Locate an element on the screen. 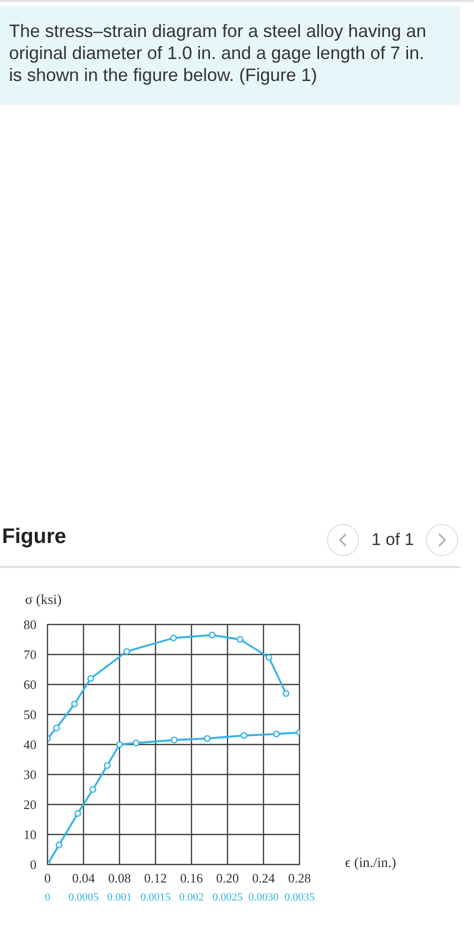 This screenshot has height=937, width=474. x2-tick-label: 0.002 is located at coordinates (191, 898).